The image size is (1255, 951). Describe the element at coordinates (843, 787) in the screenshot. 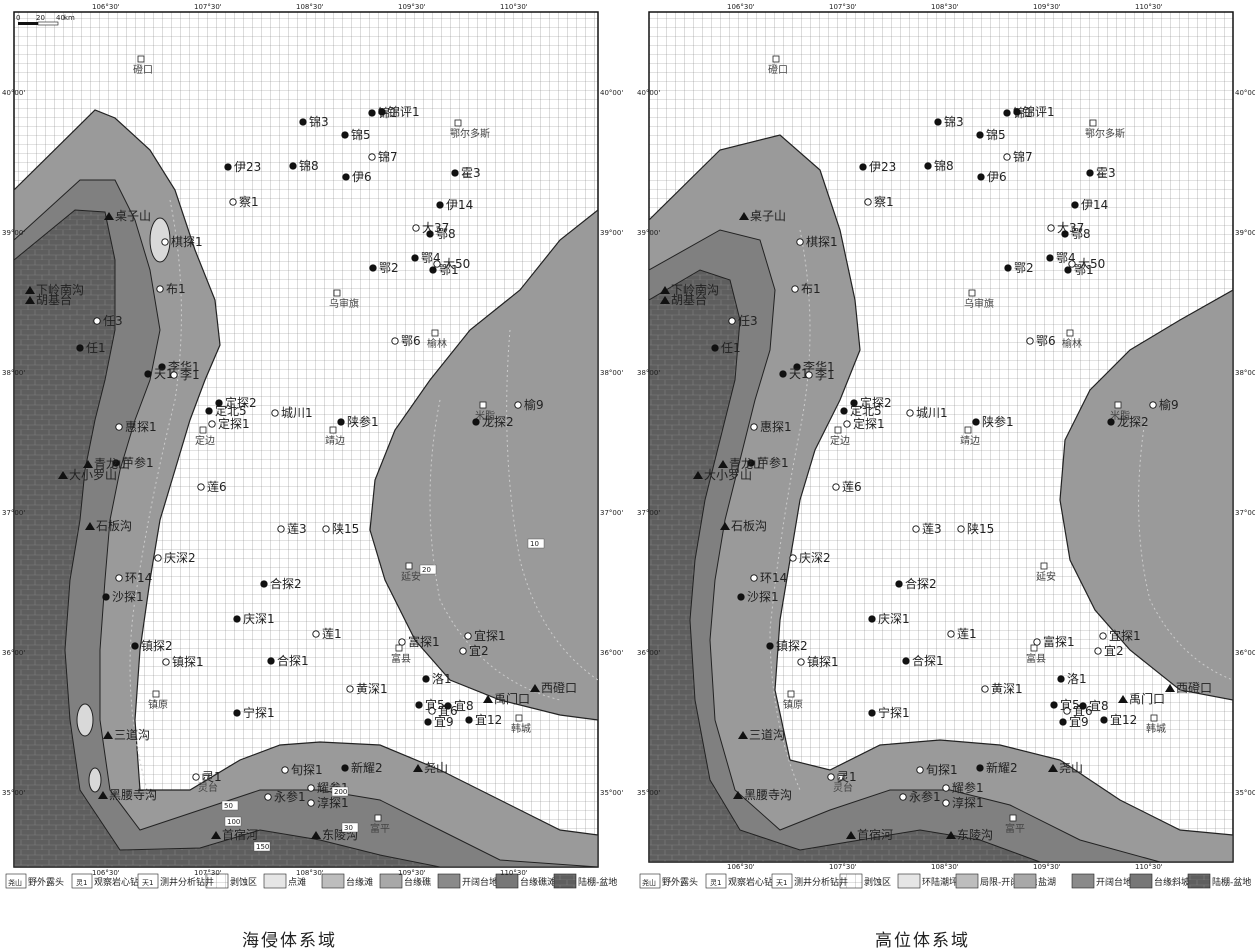

I see `city-label: 灵台` at that location.